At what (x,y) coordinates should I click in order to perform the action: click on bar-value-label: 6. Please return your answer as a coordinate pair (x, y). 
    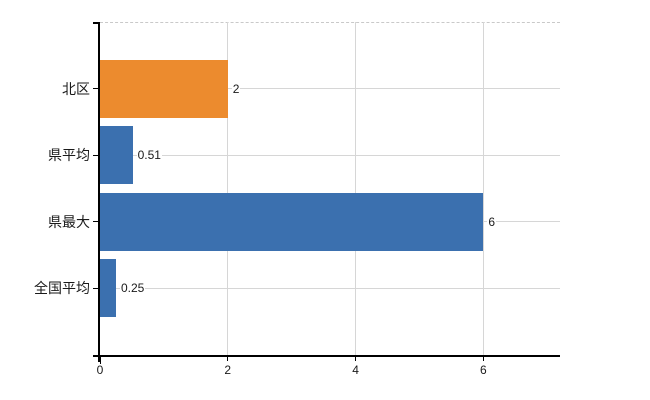
    Looking at the image, I should click on (492, 221).